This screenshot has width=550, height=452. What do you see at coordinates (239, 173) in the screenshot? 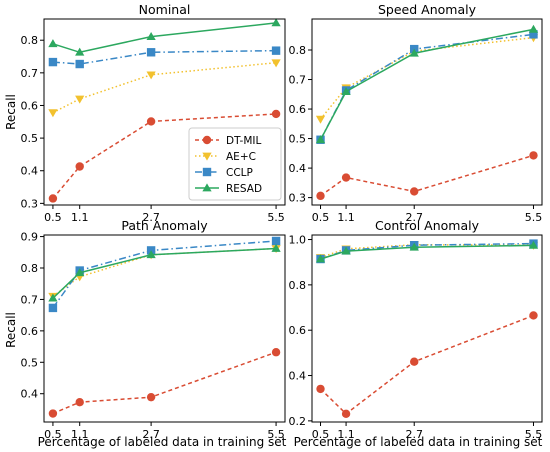
I see `legend-entry-label: CCLP` at bounding box center [239, 173].